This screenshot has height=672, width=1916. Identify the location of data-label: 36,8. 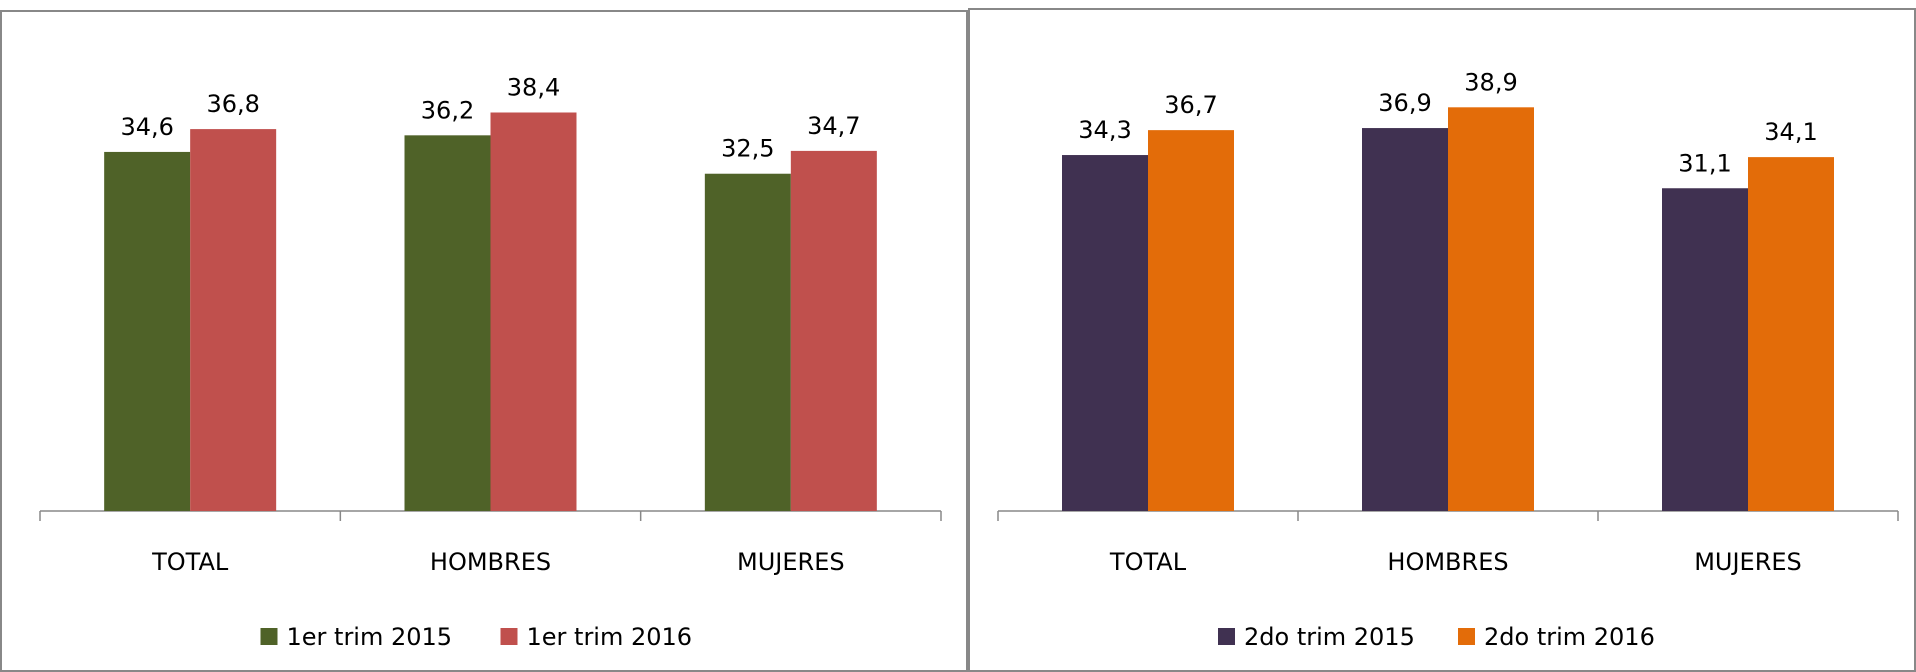
(232, 104).